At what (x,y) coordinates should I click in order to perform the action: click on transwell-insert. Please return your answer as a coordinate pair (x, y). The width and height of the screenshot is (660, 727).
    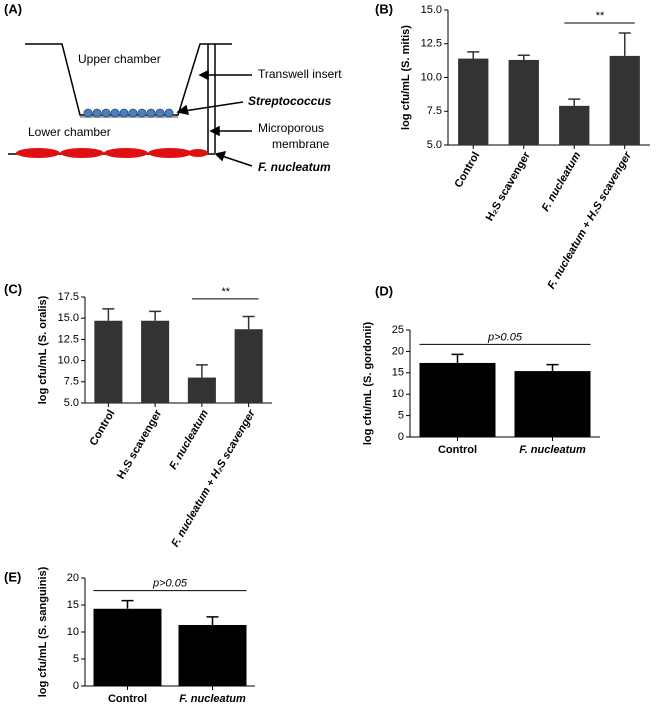
    Looking at the image, I should click on (128, 79).